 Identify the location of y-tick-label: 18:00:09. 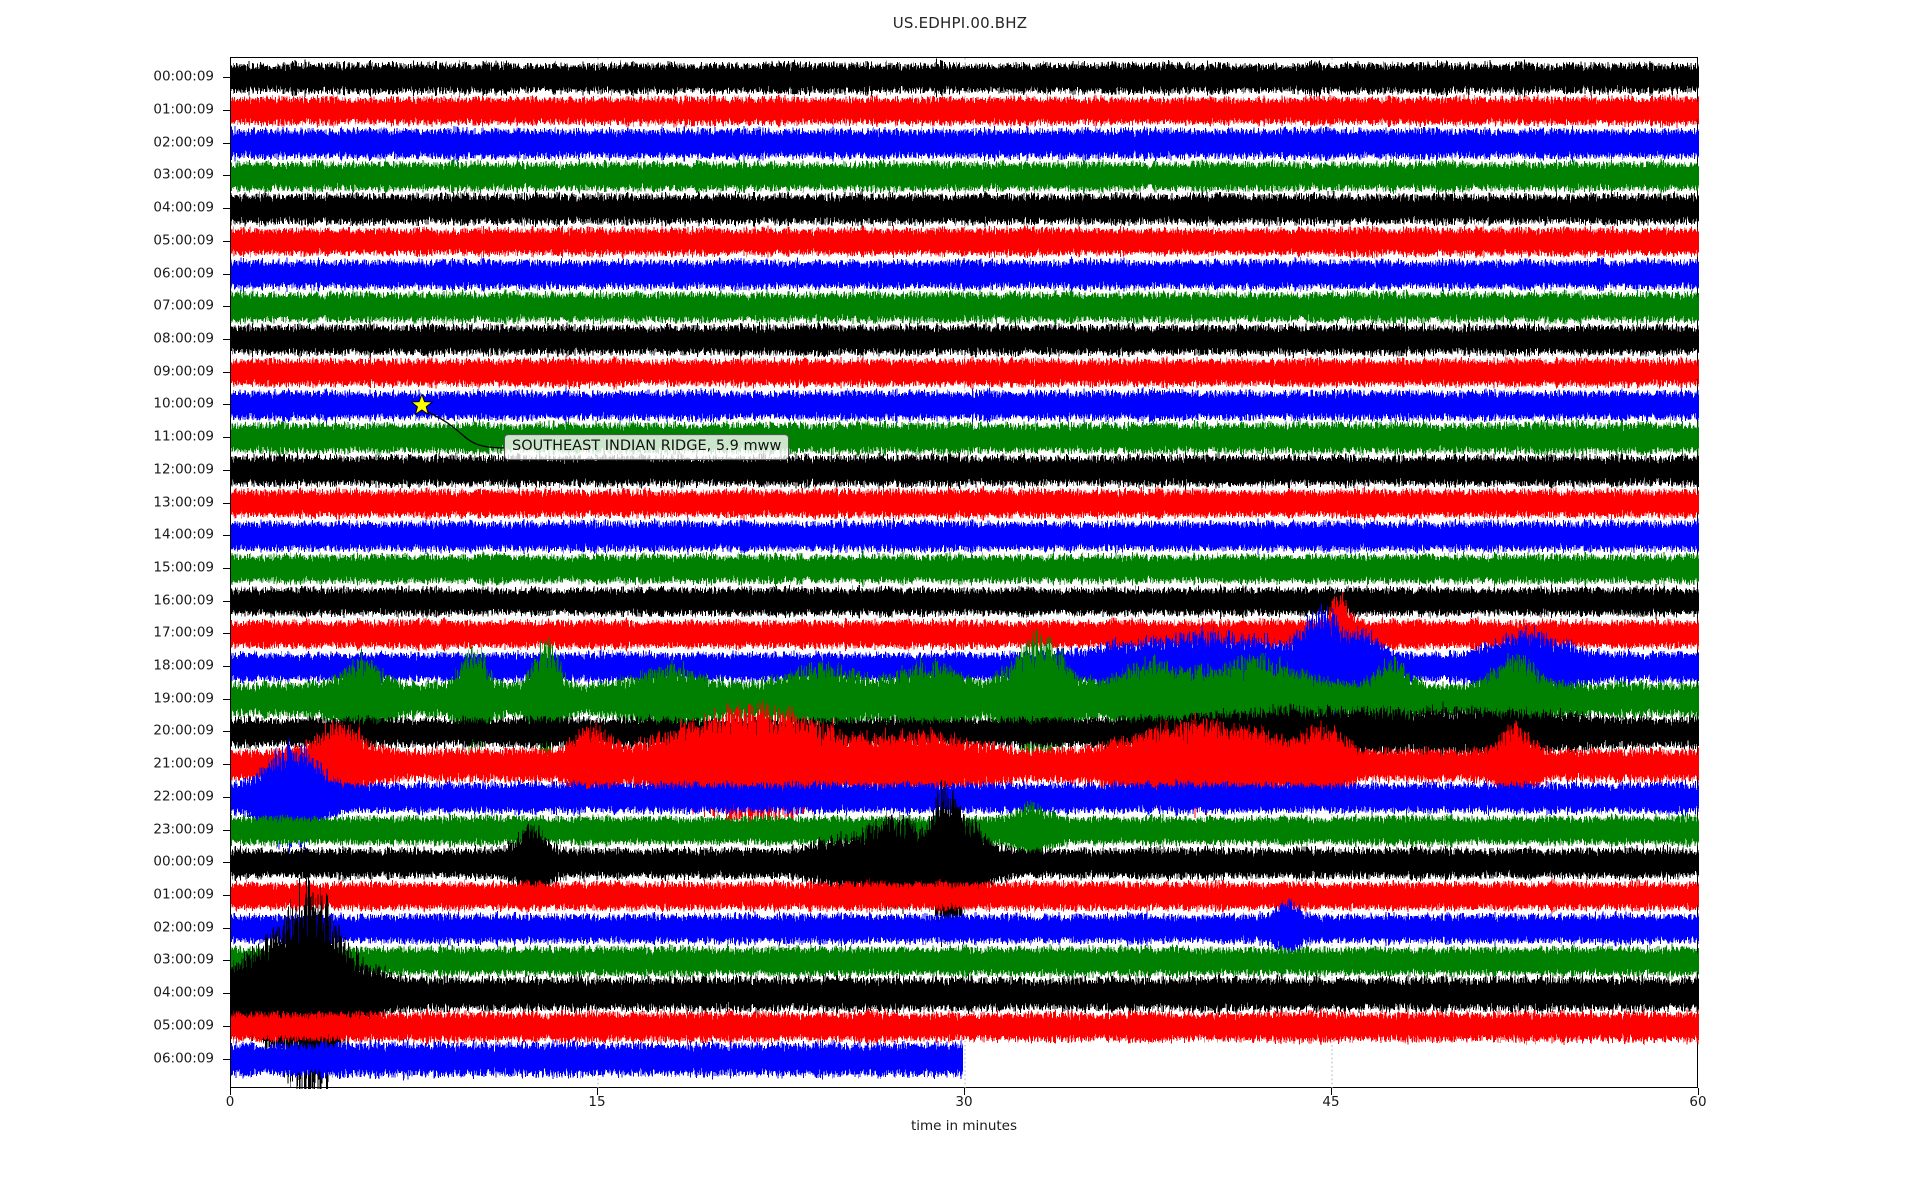
(183, 665).